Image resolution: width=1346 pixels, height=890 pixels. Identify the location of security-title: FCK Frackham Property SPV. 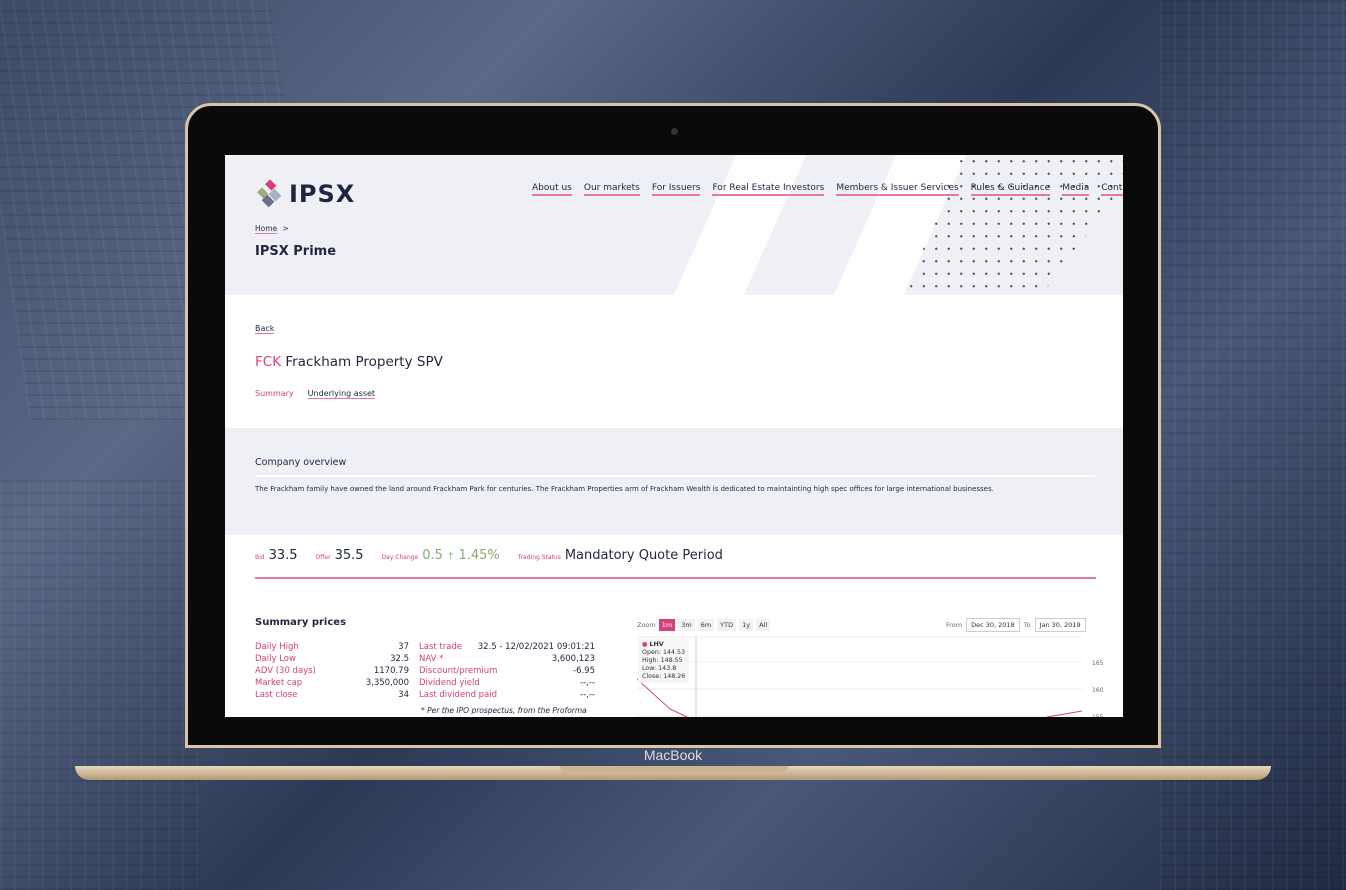
(349, 362).